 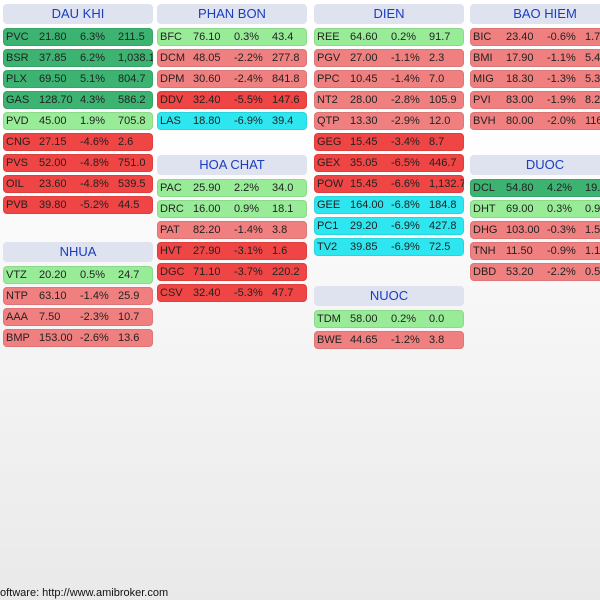 What do you see at coordinates (78, 79) in the screenshot?
I see `stock-row-plx: PLX 69.50 5.1% 804.7` at bounding box center [78, 79].